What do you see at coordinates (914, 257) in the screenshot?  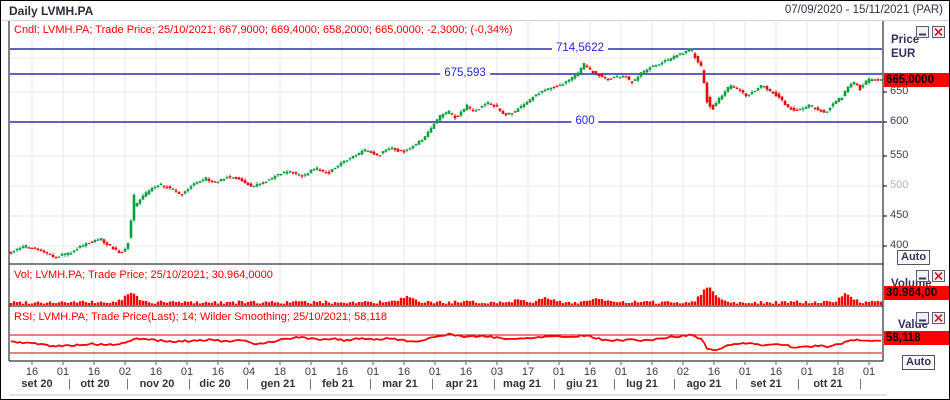 I see `price-auto-button: Auto` at bounding box center [914, 257].